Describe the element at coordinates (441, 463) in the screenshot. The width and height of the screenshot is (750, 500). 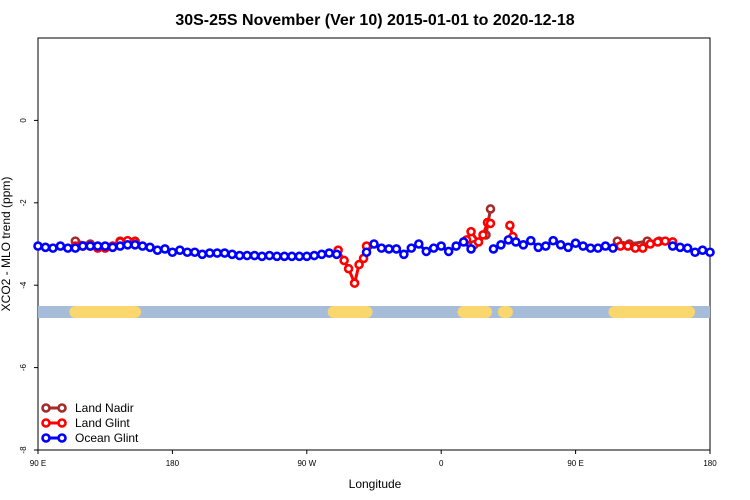
I see `x-tick-label: 0` at that location.